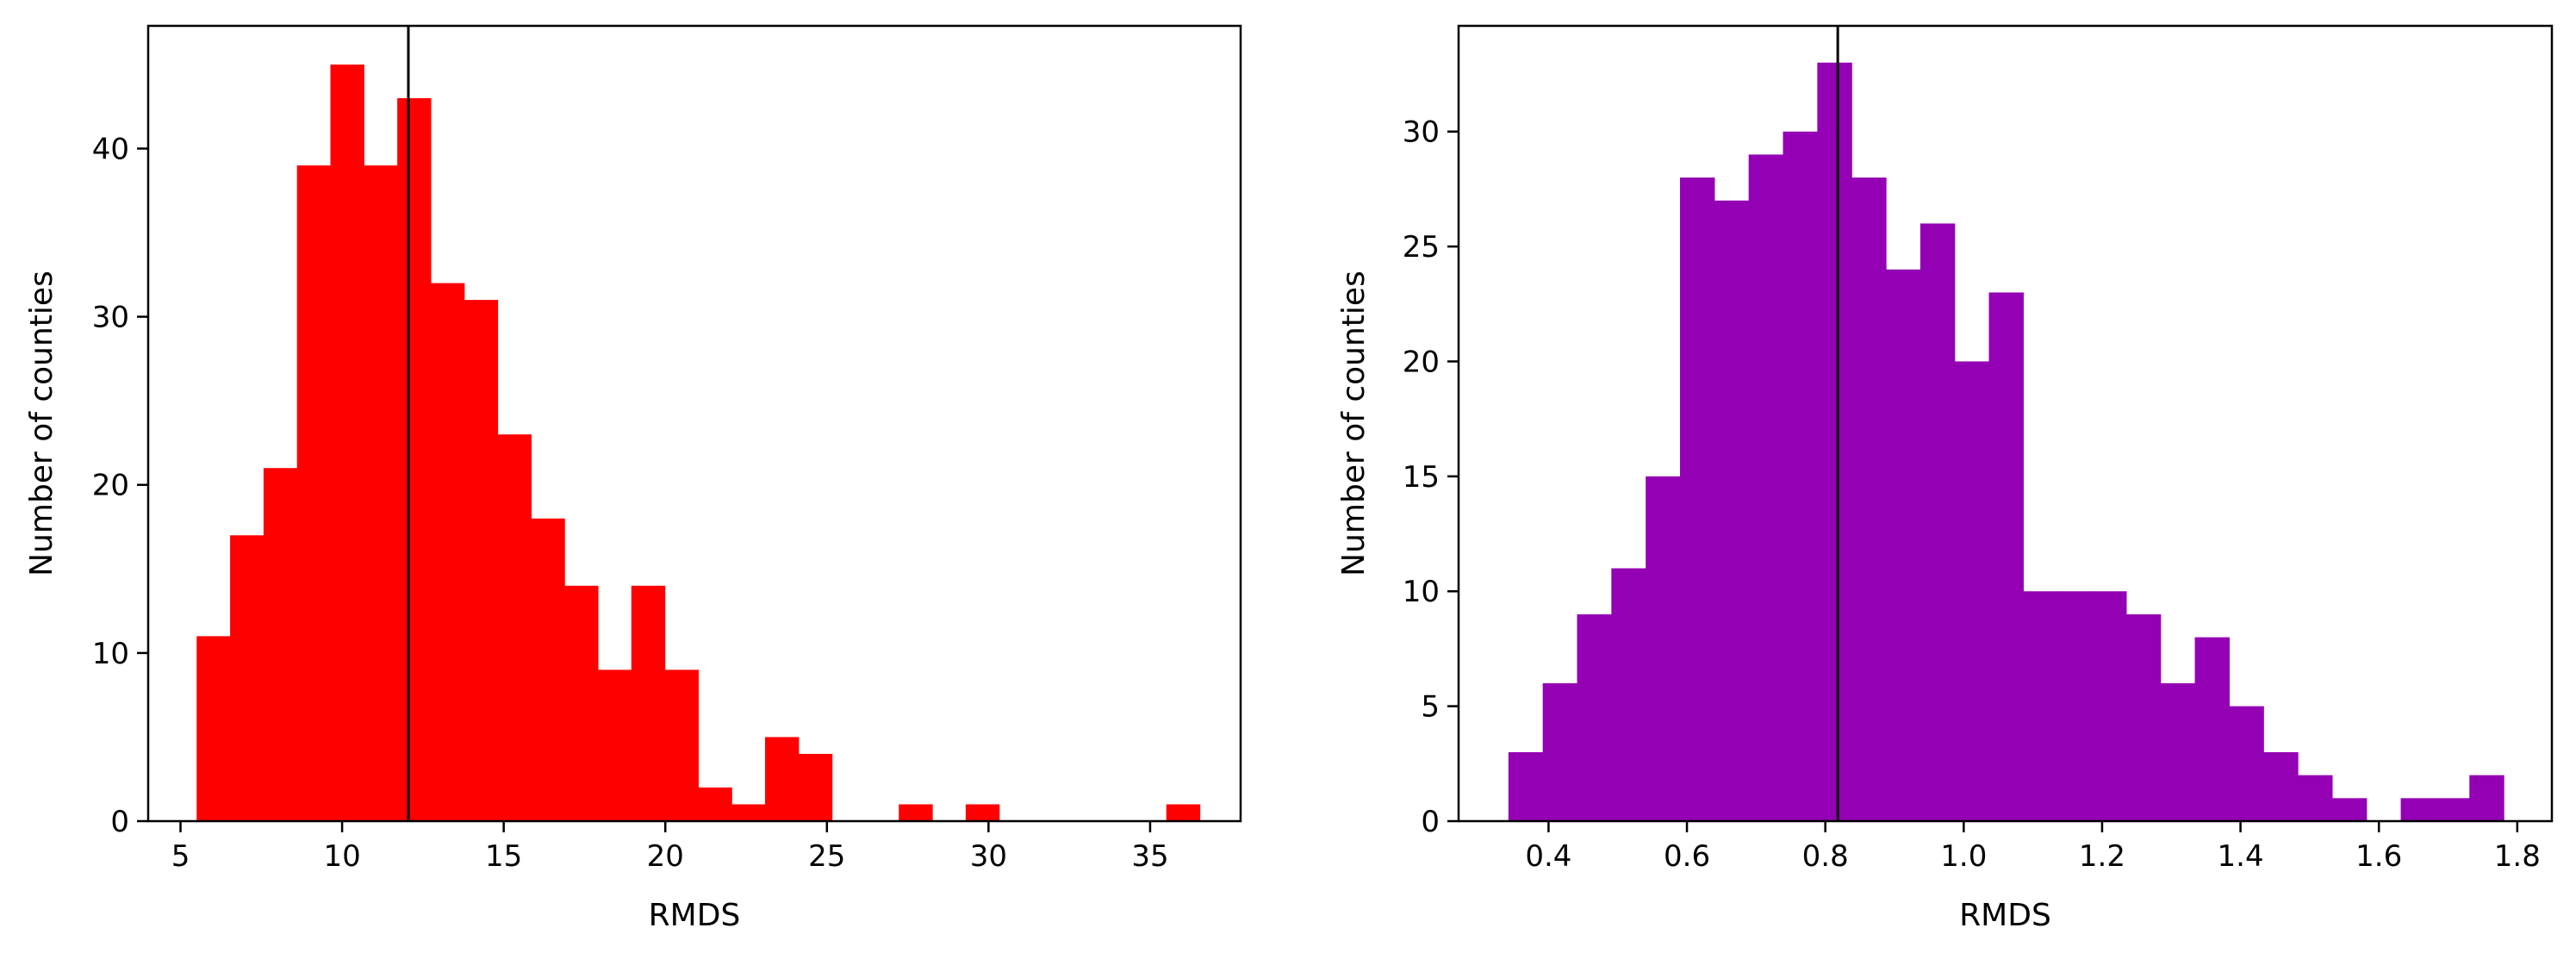 The height and width of the screenshot is (959, 2576). Describe the element at coordinates (1826, 857) in the screenshot. I see `right-x-tick-label: 0.8` at that location.